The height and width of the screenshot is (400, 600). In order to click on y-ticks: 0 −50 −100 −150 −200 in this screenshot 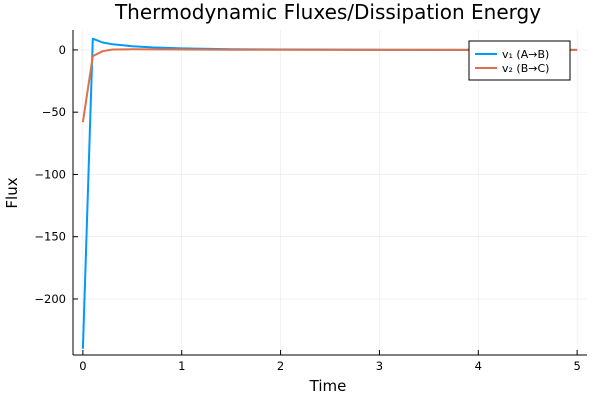, I will do `click(56, 174)`.